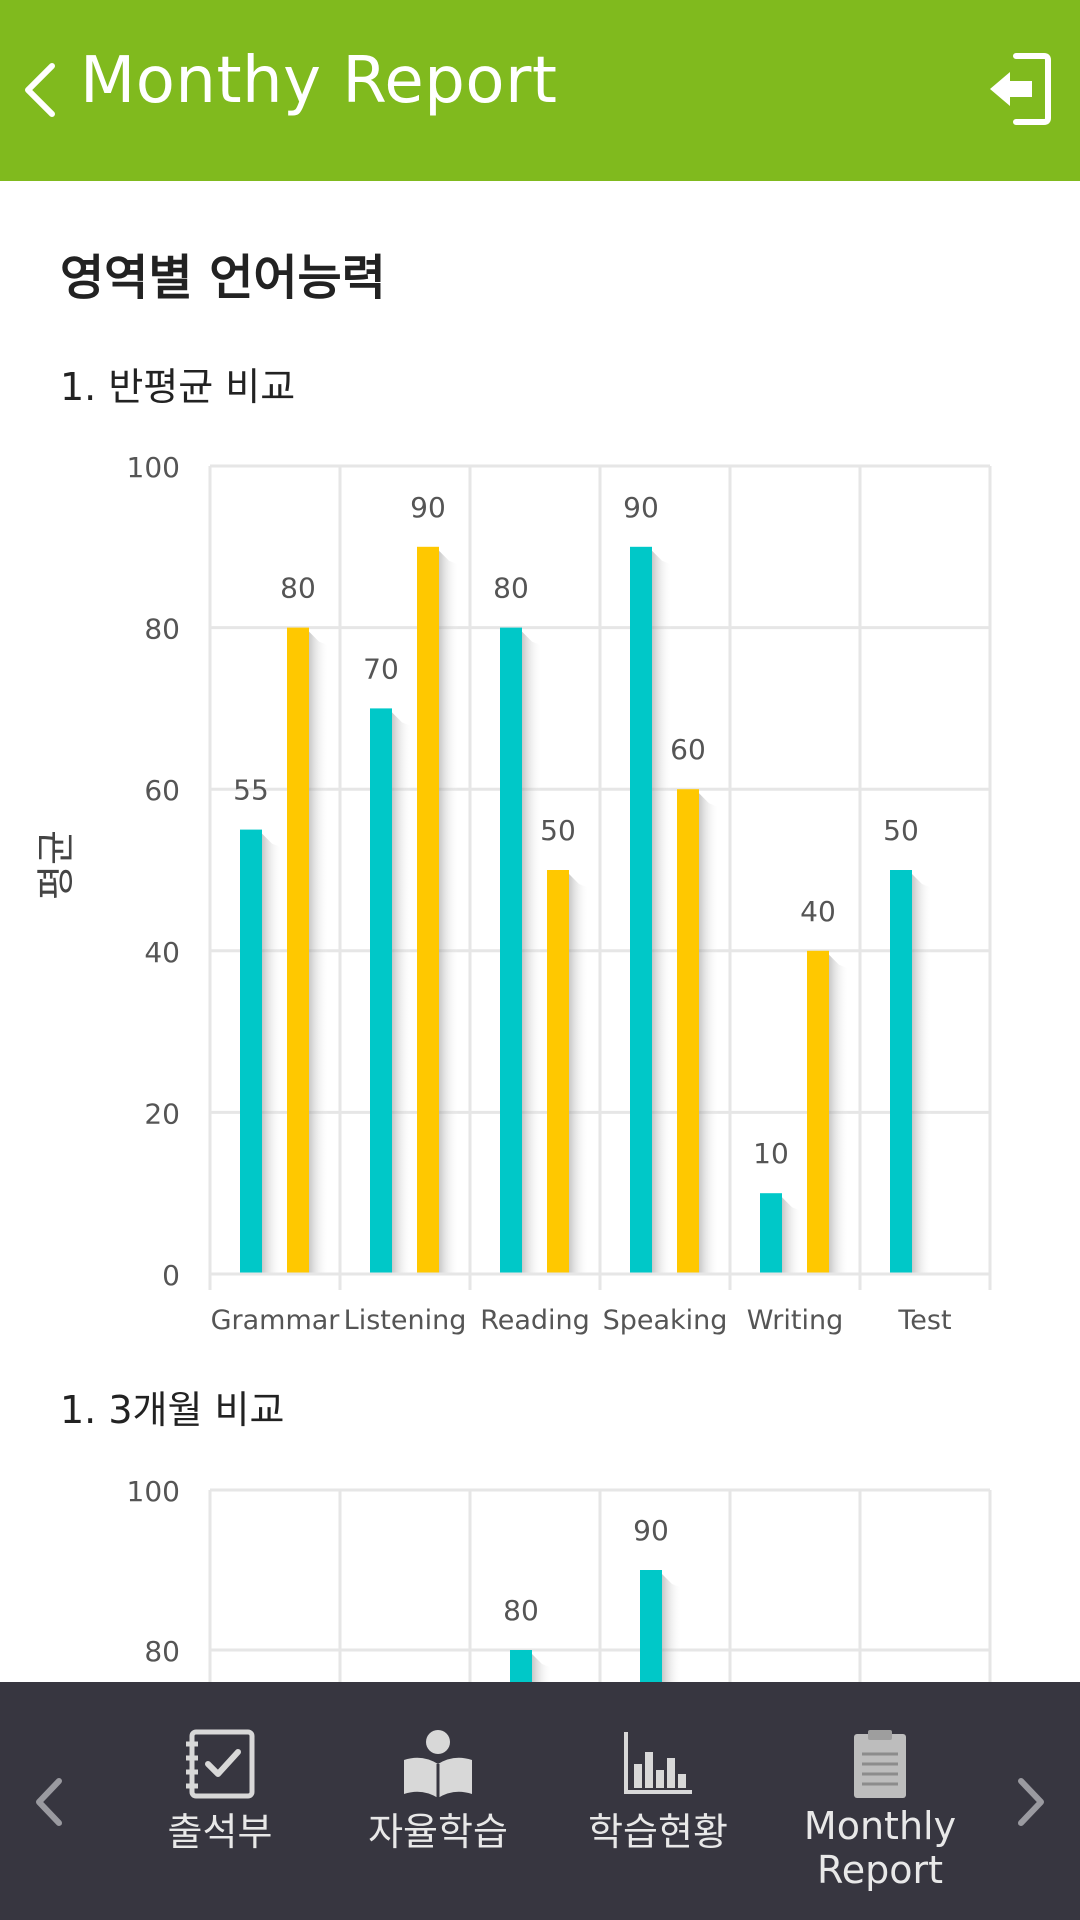 This screenshot has width=1080, height=1920. Describe the element at coordinates (162, 952) in the screenshot. I see `y-tick-label: 40` at that location.